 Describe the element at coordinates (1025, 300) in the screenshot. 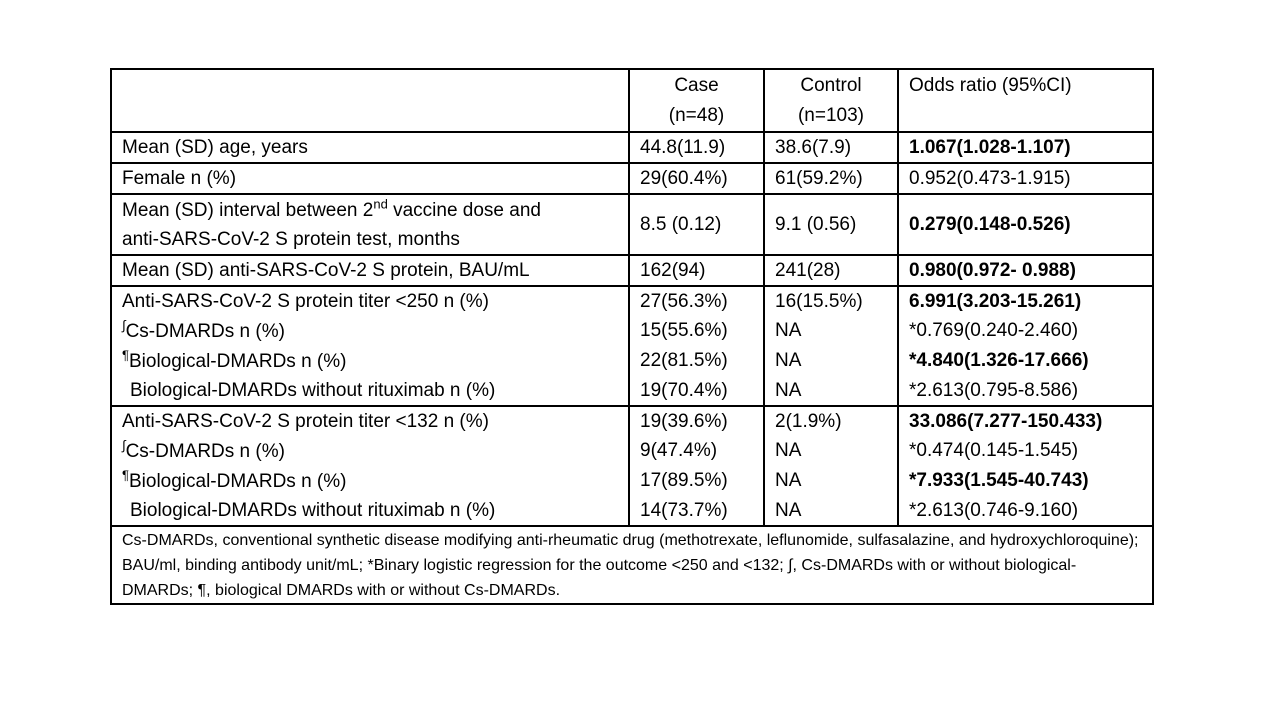

I see `odds-ratio-cell: 6.991(3.203-15.261)` at that location.